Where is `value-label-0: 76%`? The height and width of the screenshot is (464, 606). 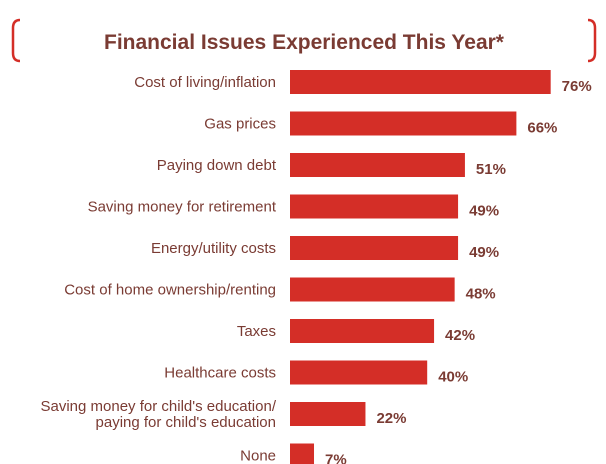 value-label-0: 76% is located at coordinates (577, 86).